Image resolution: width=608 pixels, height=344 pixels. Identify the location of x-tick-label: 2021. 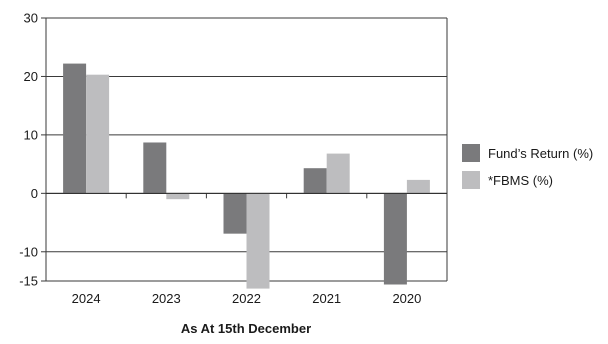
(326, 298).